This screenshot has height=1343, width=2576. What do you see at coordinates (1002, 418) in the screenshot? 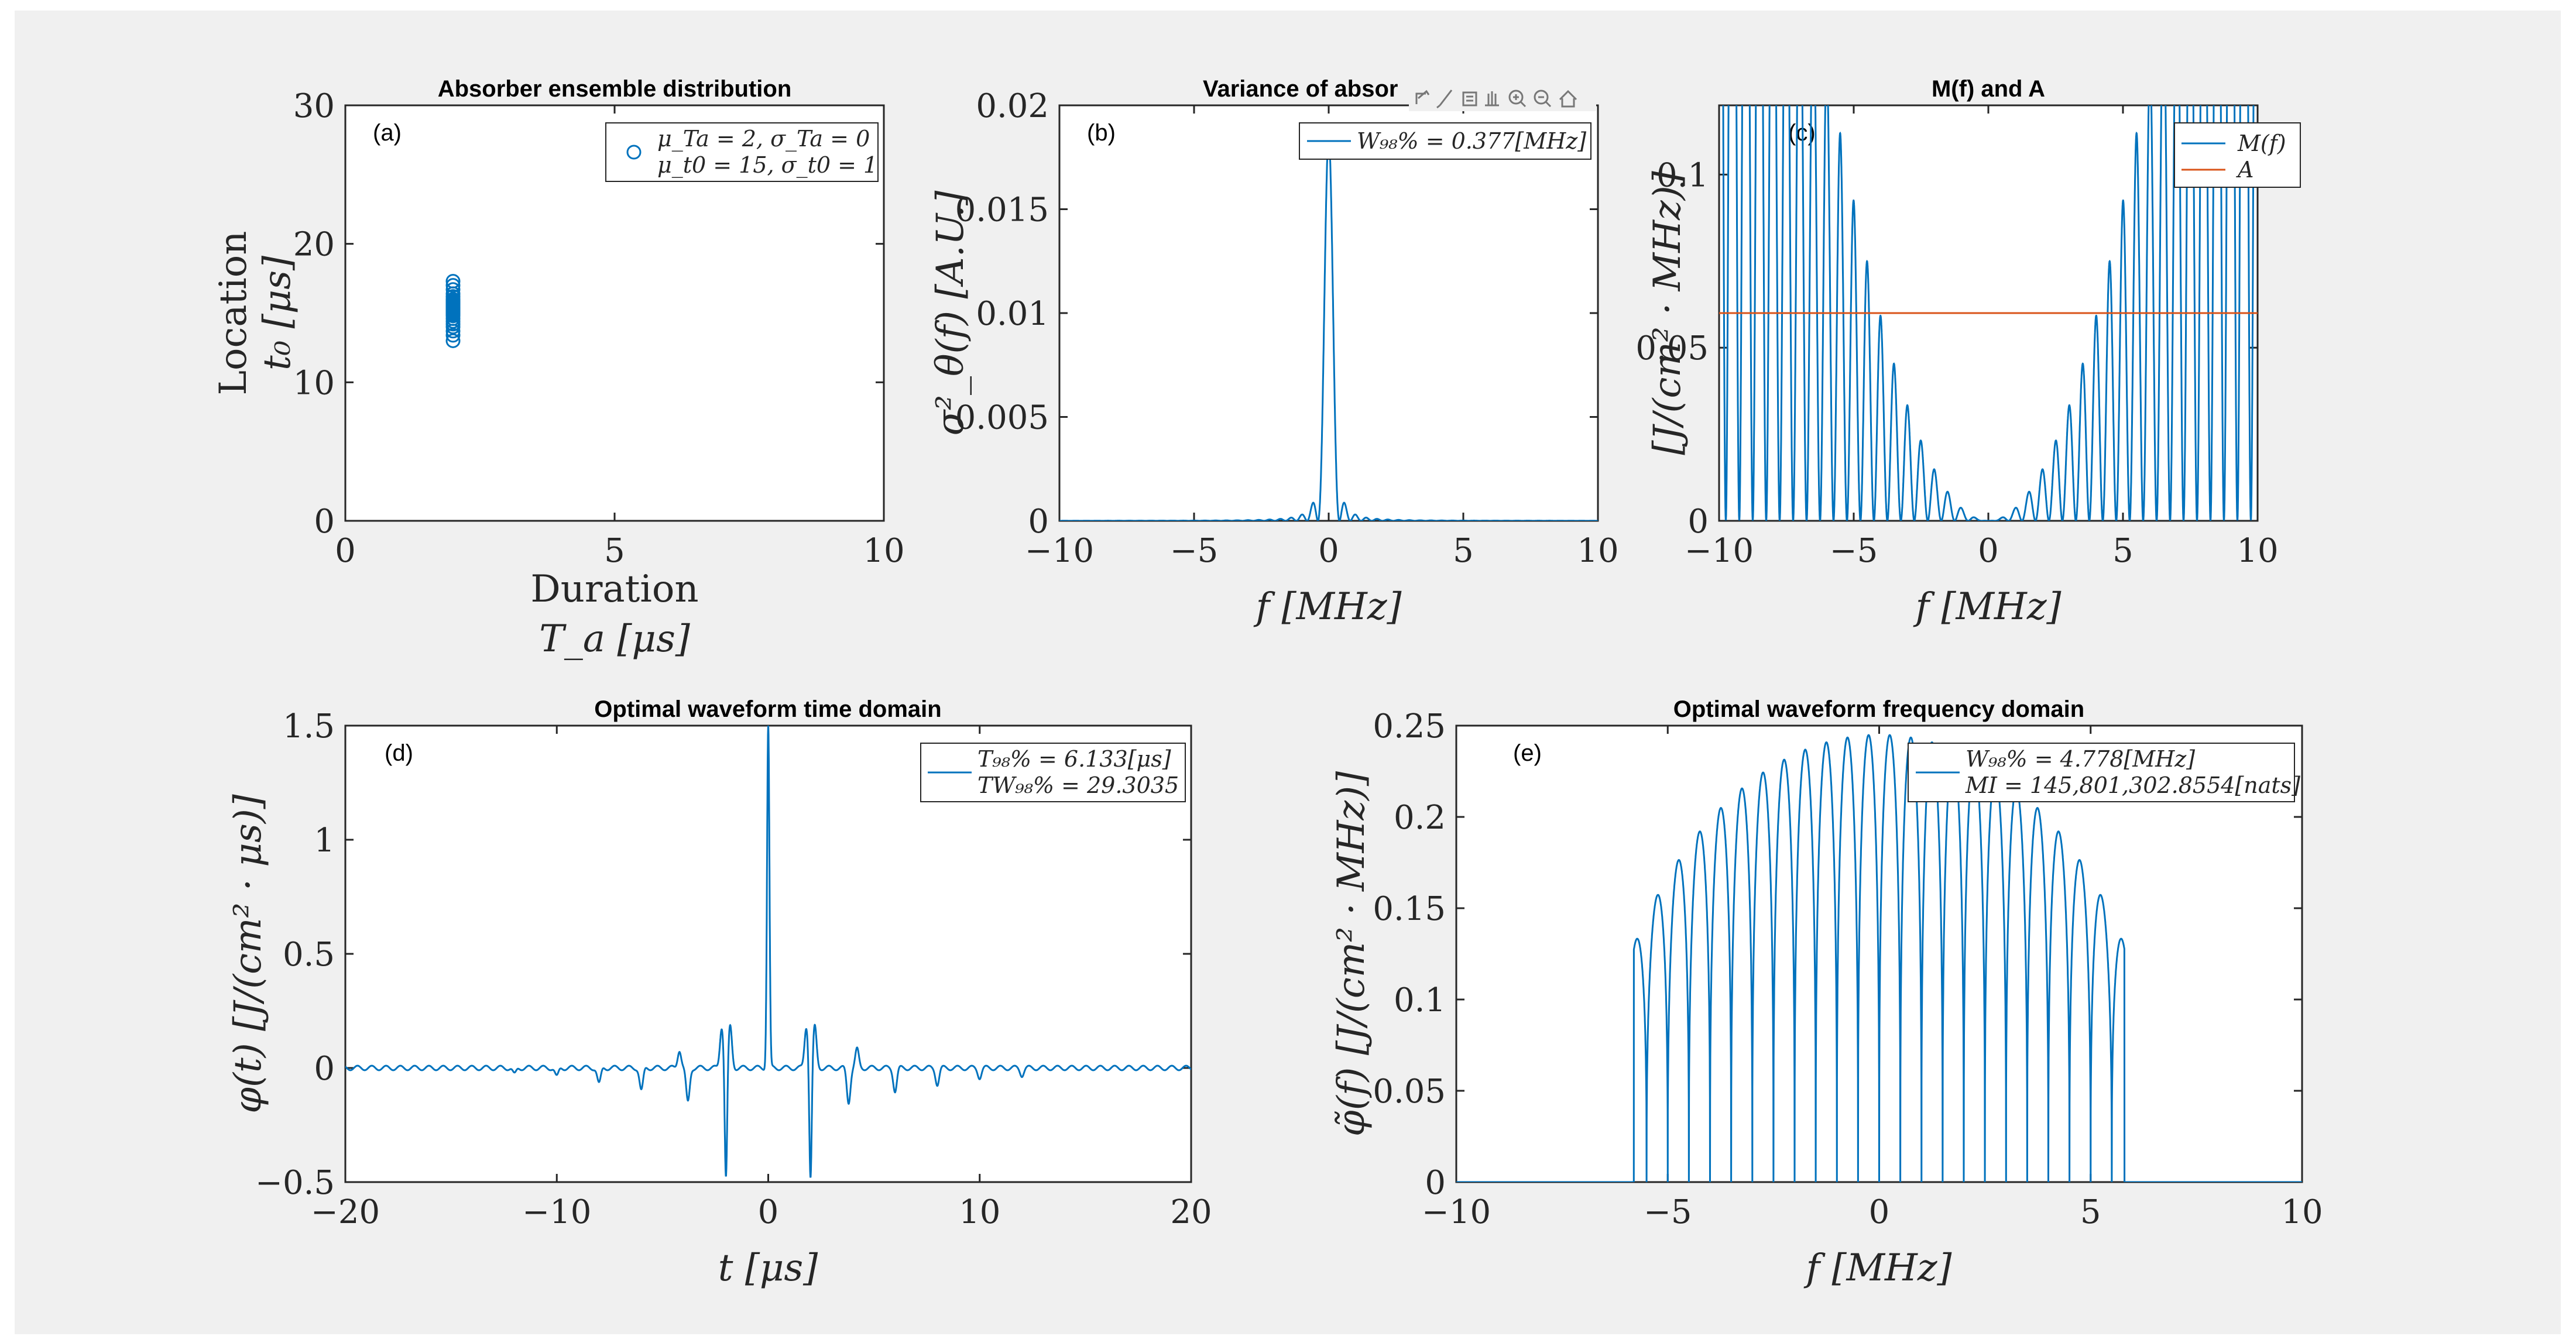
I see `ytick-label: 0.005` at bounding box center [1002, 418].